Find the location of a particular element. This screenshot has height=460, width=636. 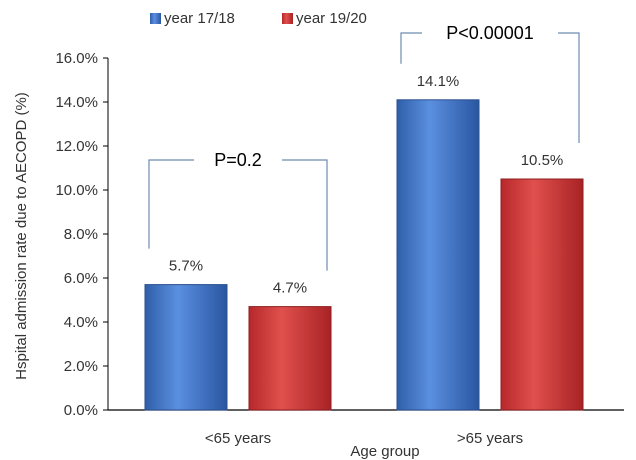

y-tick-label: 4.0% is located at coordinates (81, 322).